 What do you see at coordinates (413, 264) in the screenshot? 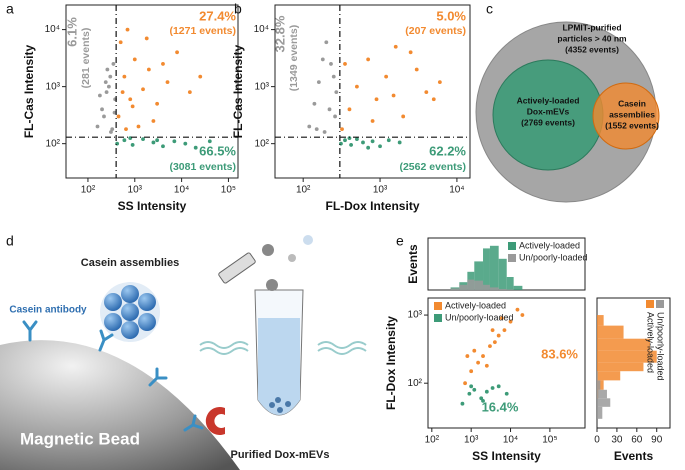
I see `y-axis-label: Events` at bounding box center [413, 264].